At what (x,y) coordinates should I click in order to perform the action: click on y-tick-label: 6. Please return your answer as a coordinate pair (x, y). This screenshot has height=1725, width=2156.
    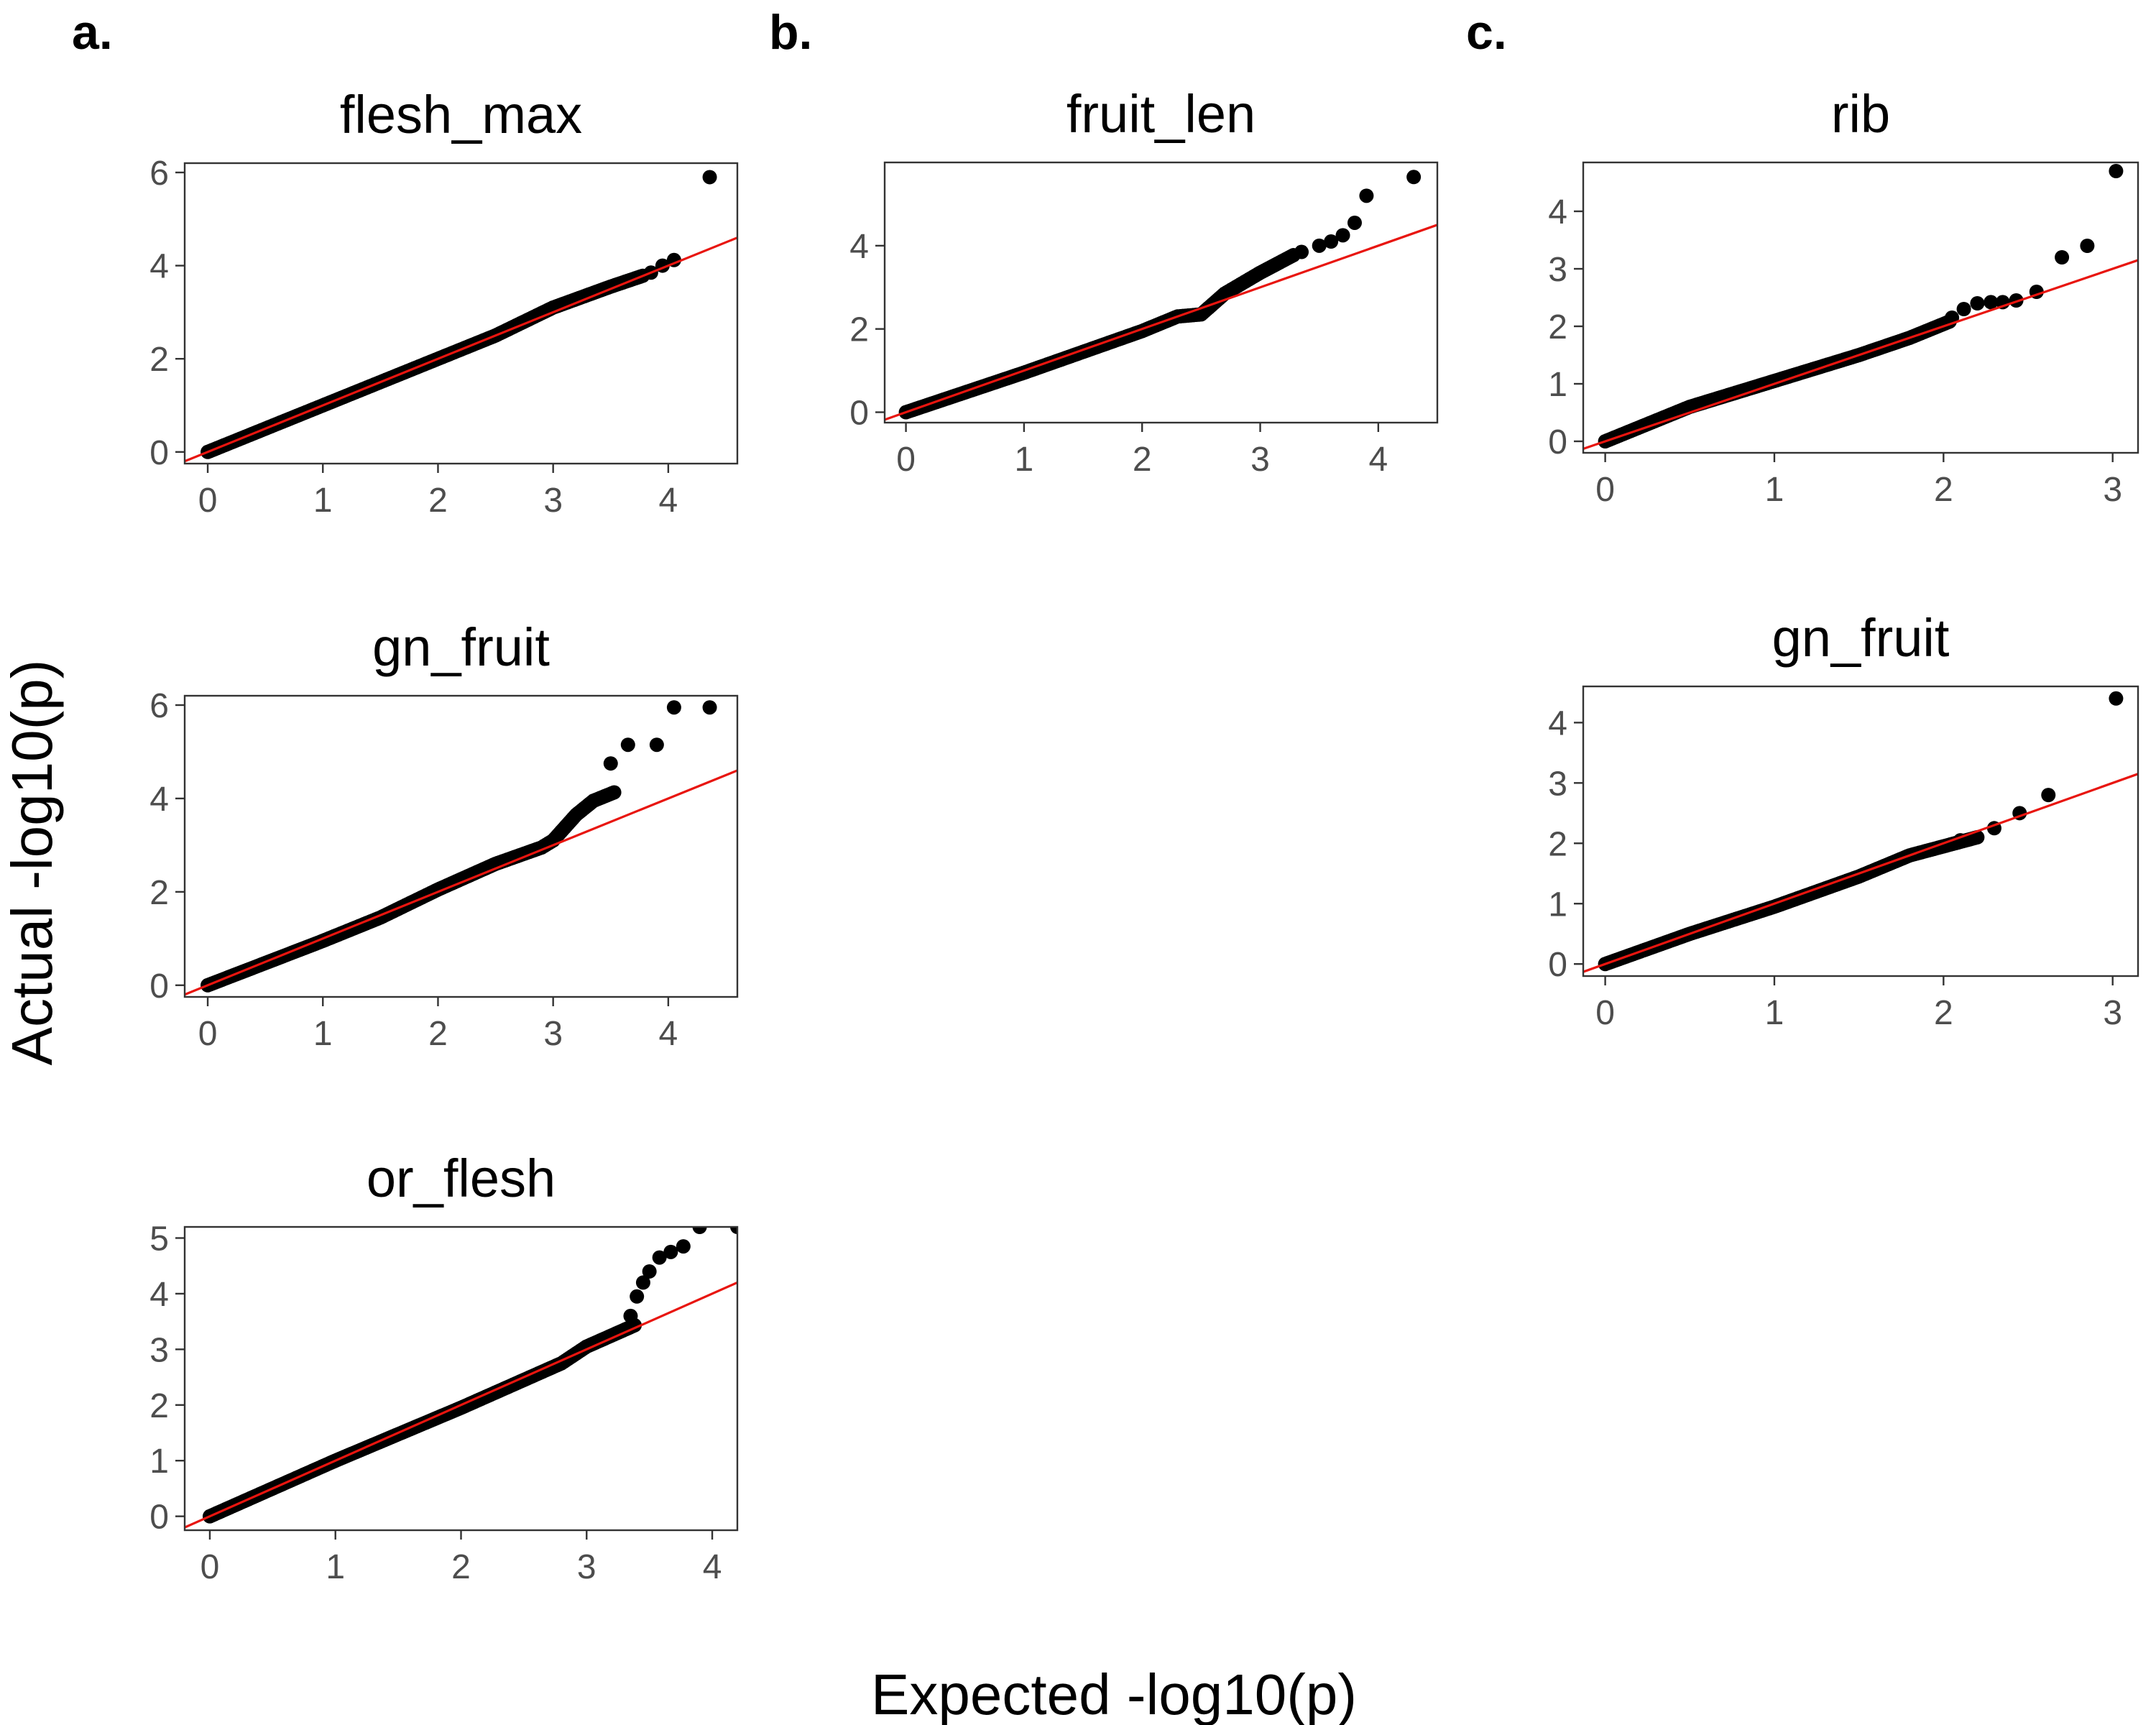
    Looking at the image, I should click on (159, 174).